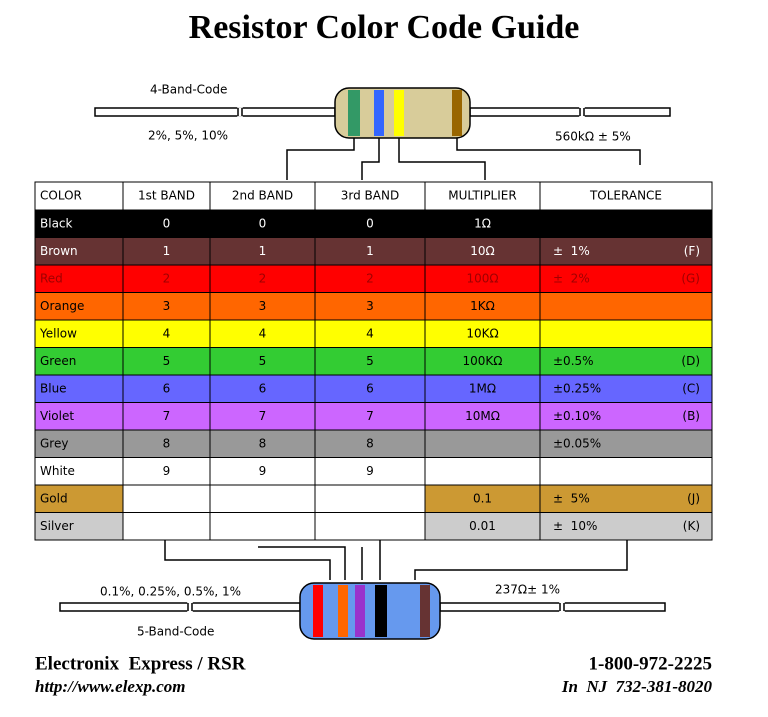 The height and width of the screenshot is (717, 768). I want to click on four-band-tolerances: 2%, 5%, 10%, so click(188, 136).